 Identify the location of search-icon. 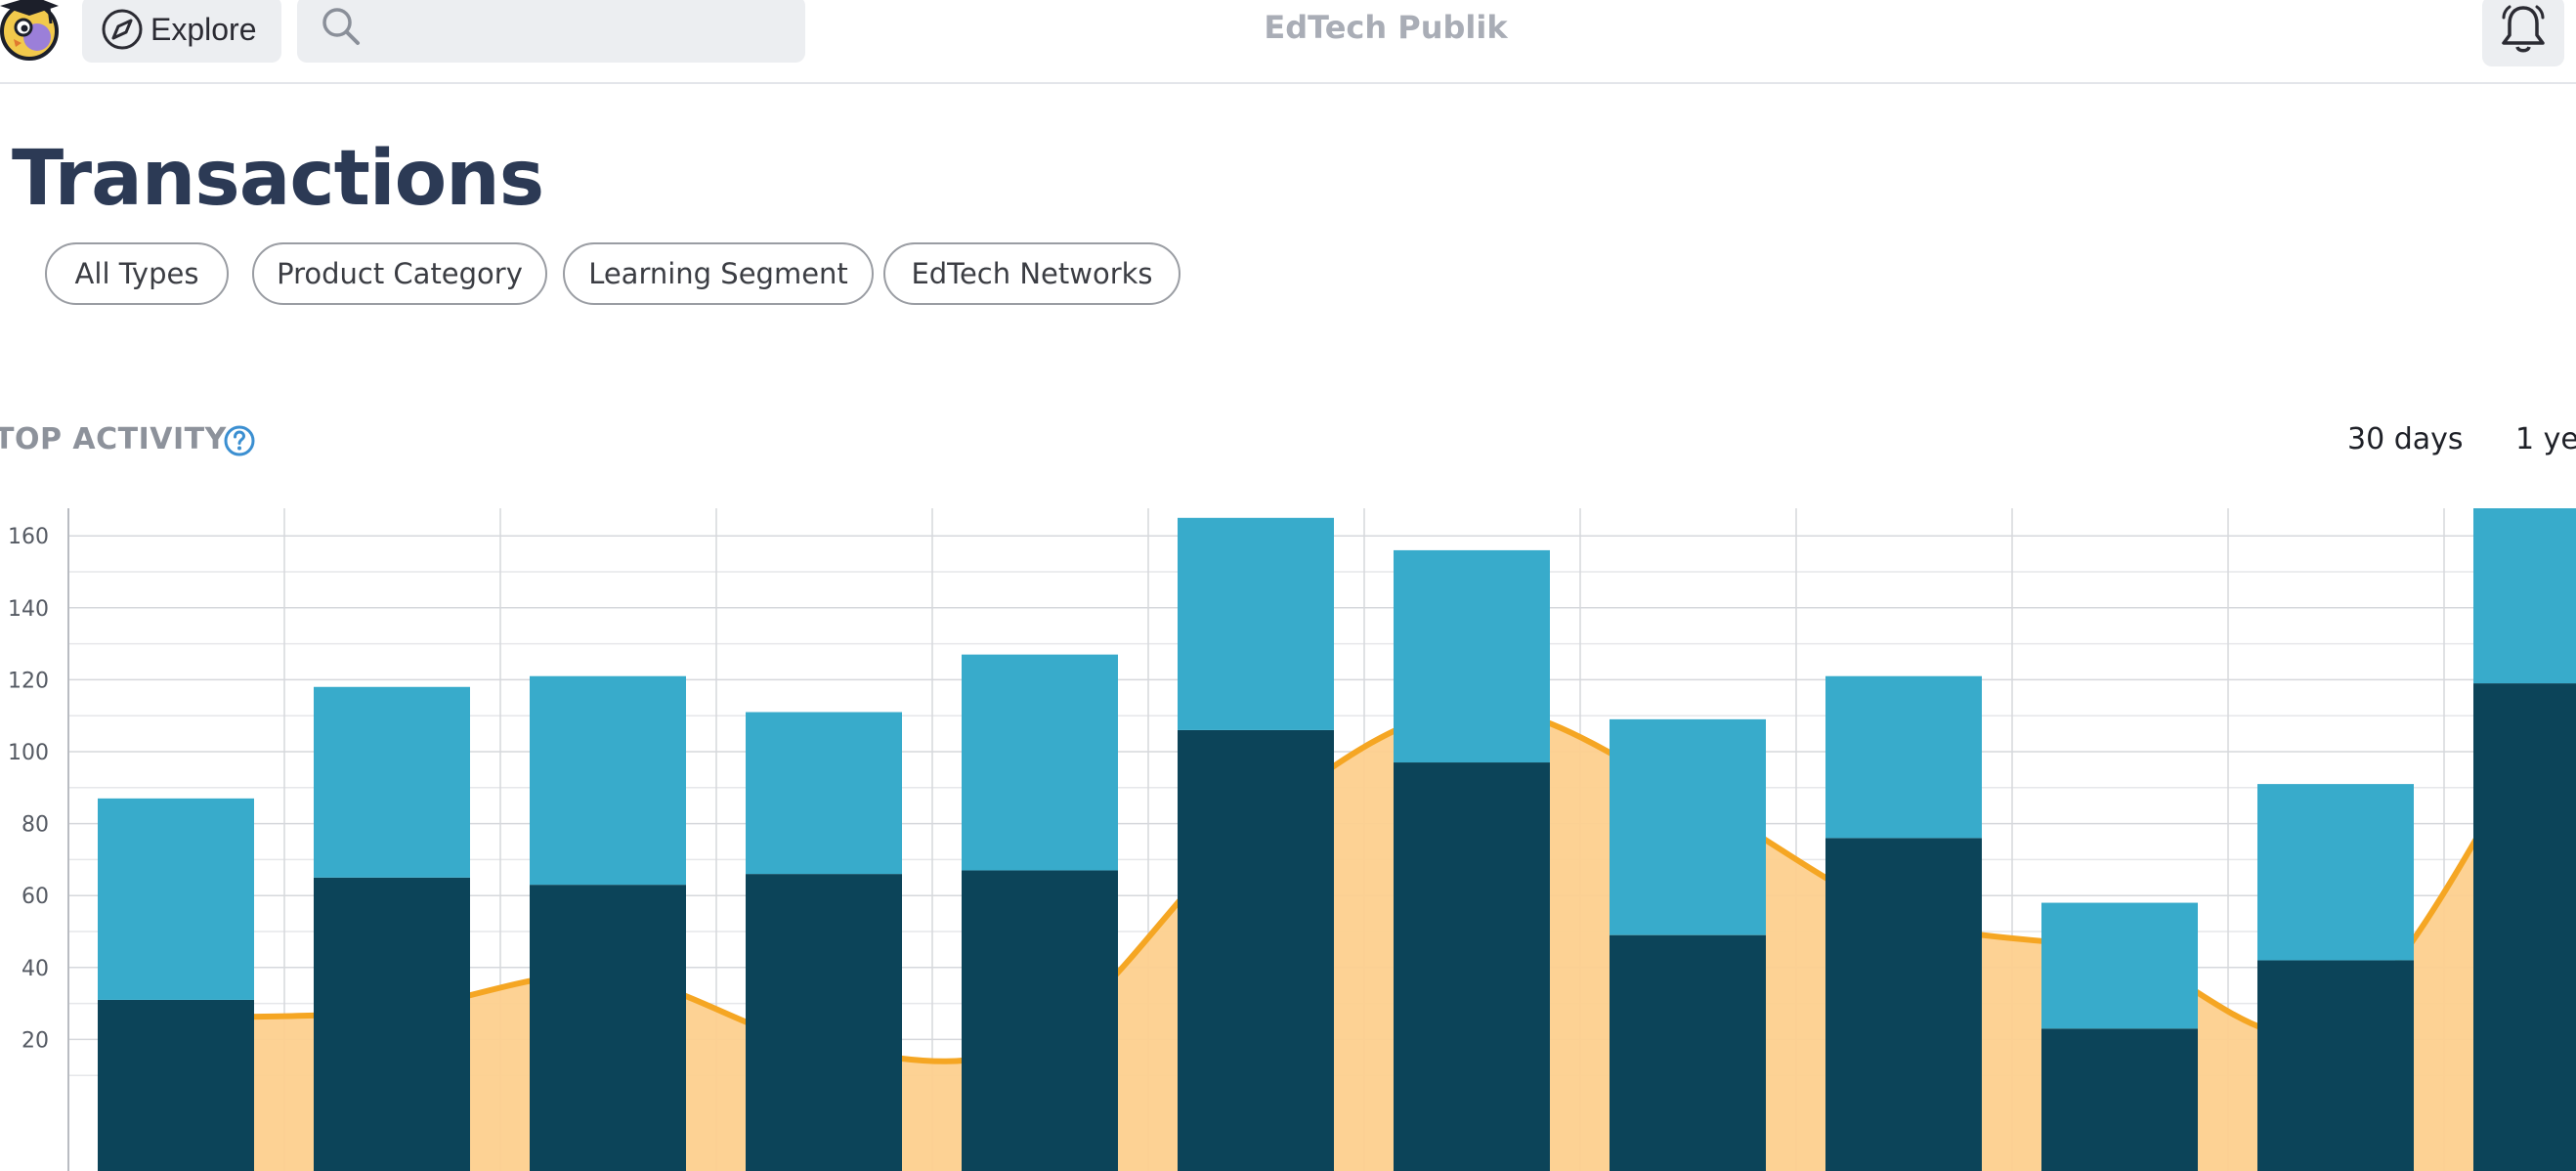
(341, 26).